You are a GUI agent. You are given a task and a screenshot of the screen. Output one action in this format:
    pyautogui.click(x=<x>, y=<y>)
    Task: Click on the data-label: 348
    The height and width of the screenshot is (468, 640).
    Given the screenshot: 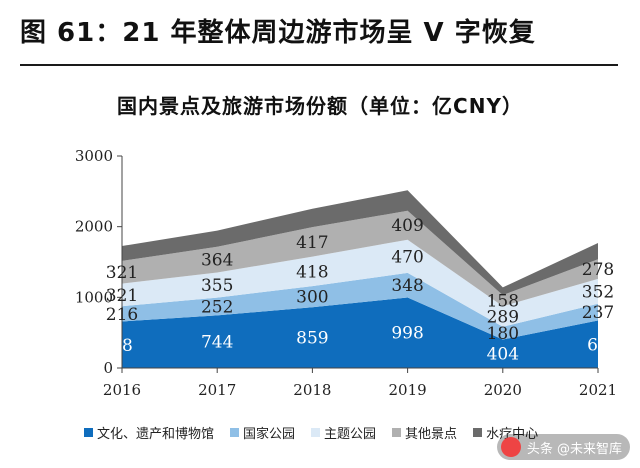 What is the action you would take?
    pyautogui.click(x=407, y=286)
    